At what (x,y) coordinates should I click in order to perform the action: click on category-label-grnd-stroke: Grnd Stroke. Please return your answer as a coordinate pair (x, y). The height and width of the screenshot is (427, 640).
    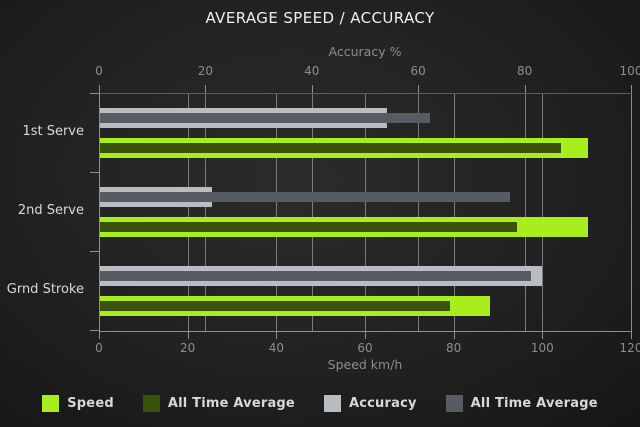
    Looking at the image, I should click on (45, 289).